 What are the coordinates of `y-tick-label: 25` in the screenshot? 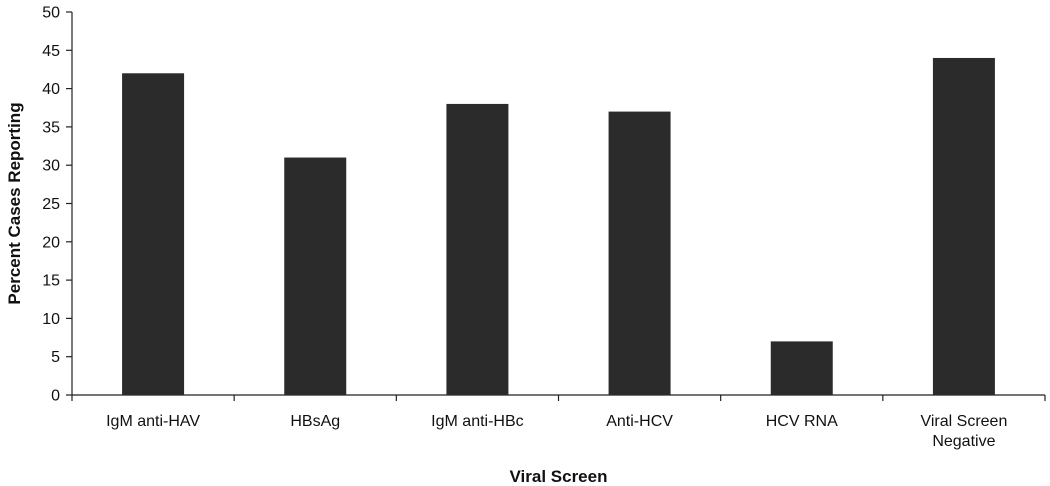 It's located at (51, 204).